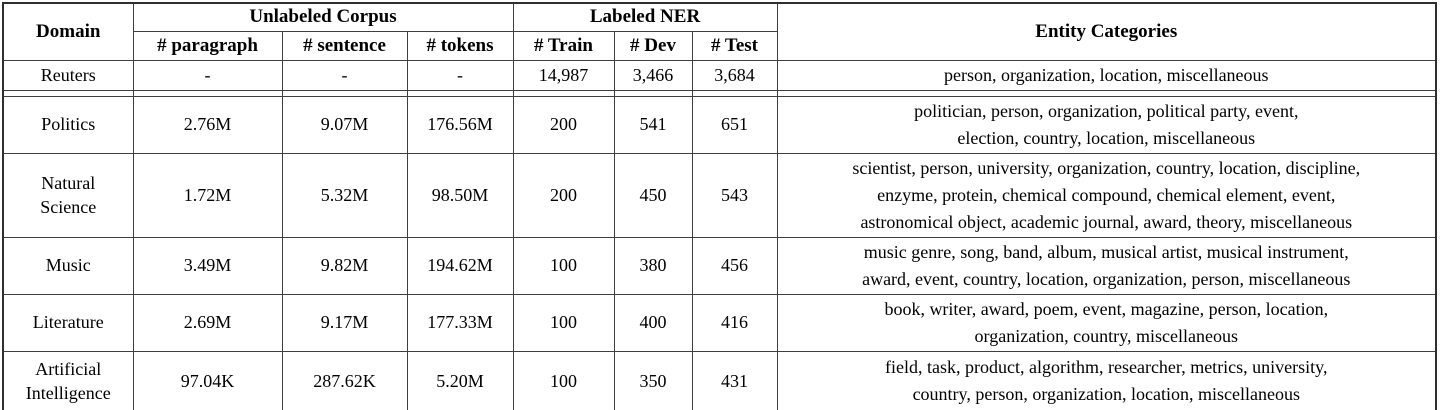 The width and height of the screenshot is (1440, 410). Describe the element at coordinates (68, 124) in the screenshot. I see `cell-domain: Politics` at that location.